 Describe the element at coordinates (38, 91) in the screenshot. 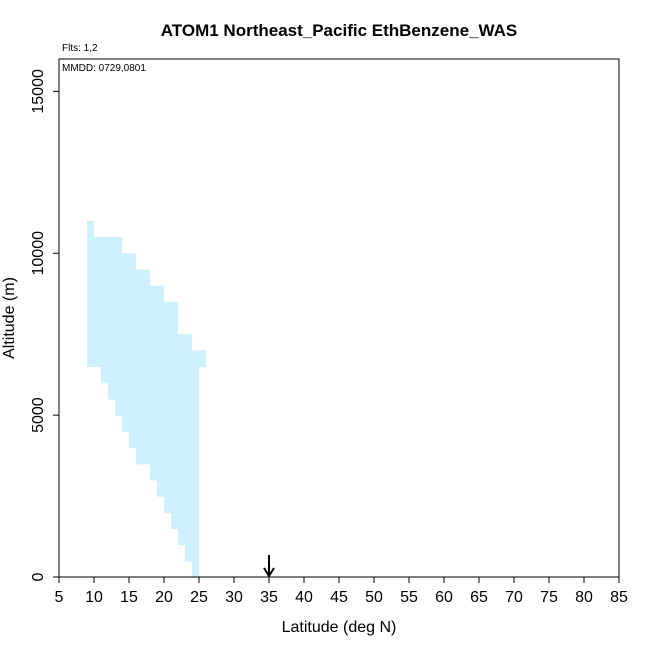

I see `y-tick-label: 15000` at that location.